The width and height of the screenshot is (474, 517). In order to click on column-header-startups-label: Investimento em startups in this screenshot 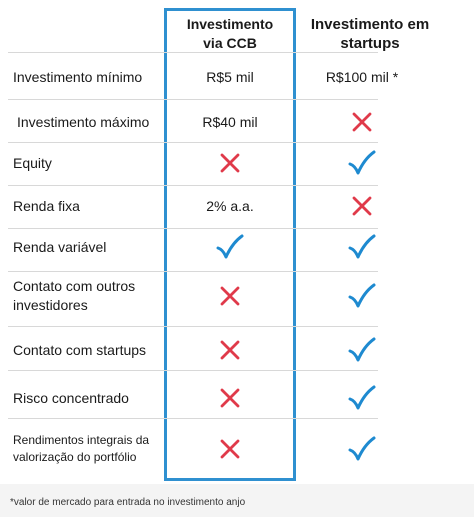, I will do `click(370, 34)`.